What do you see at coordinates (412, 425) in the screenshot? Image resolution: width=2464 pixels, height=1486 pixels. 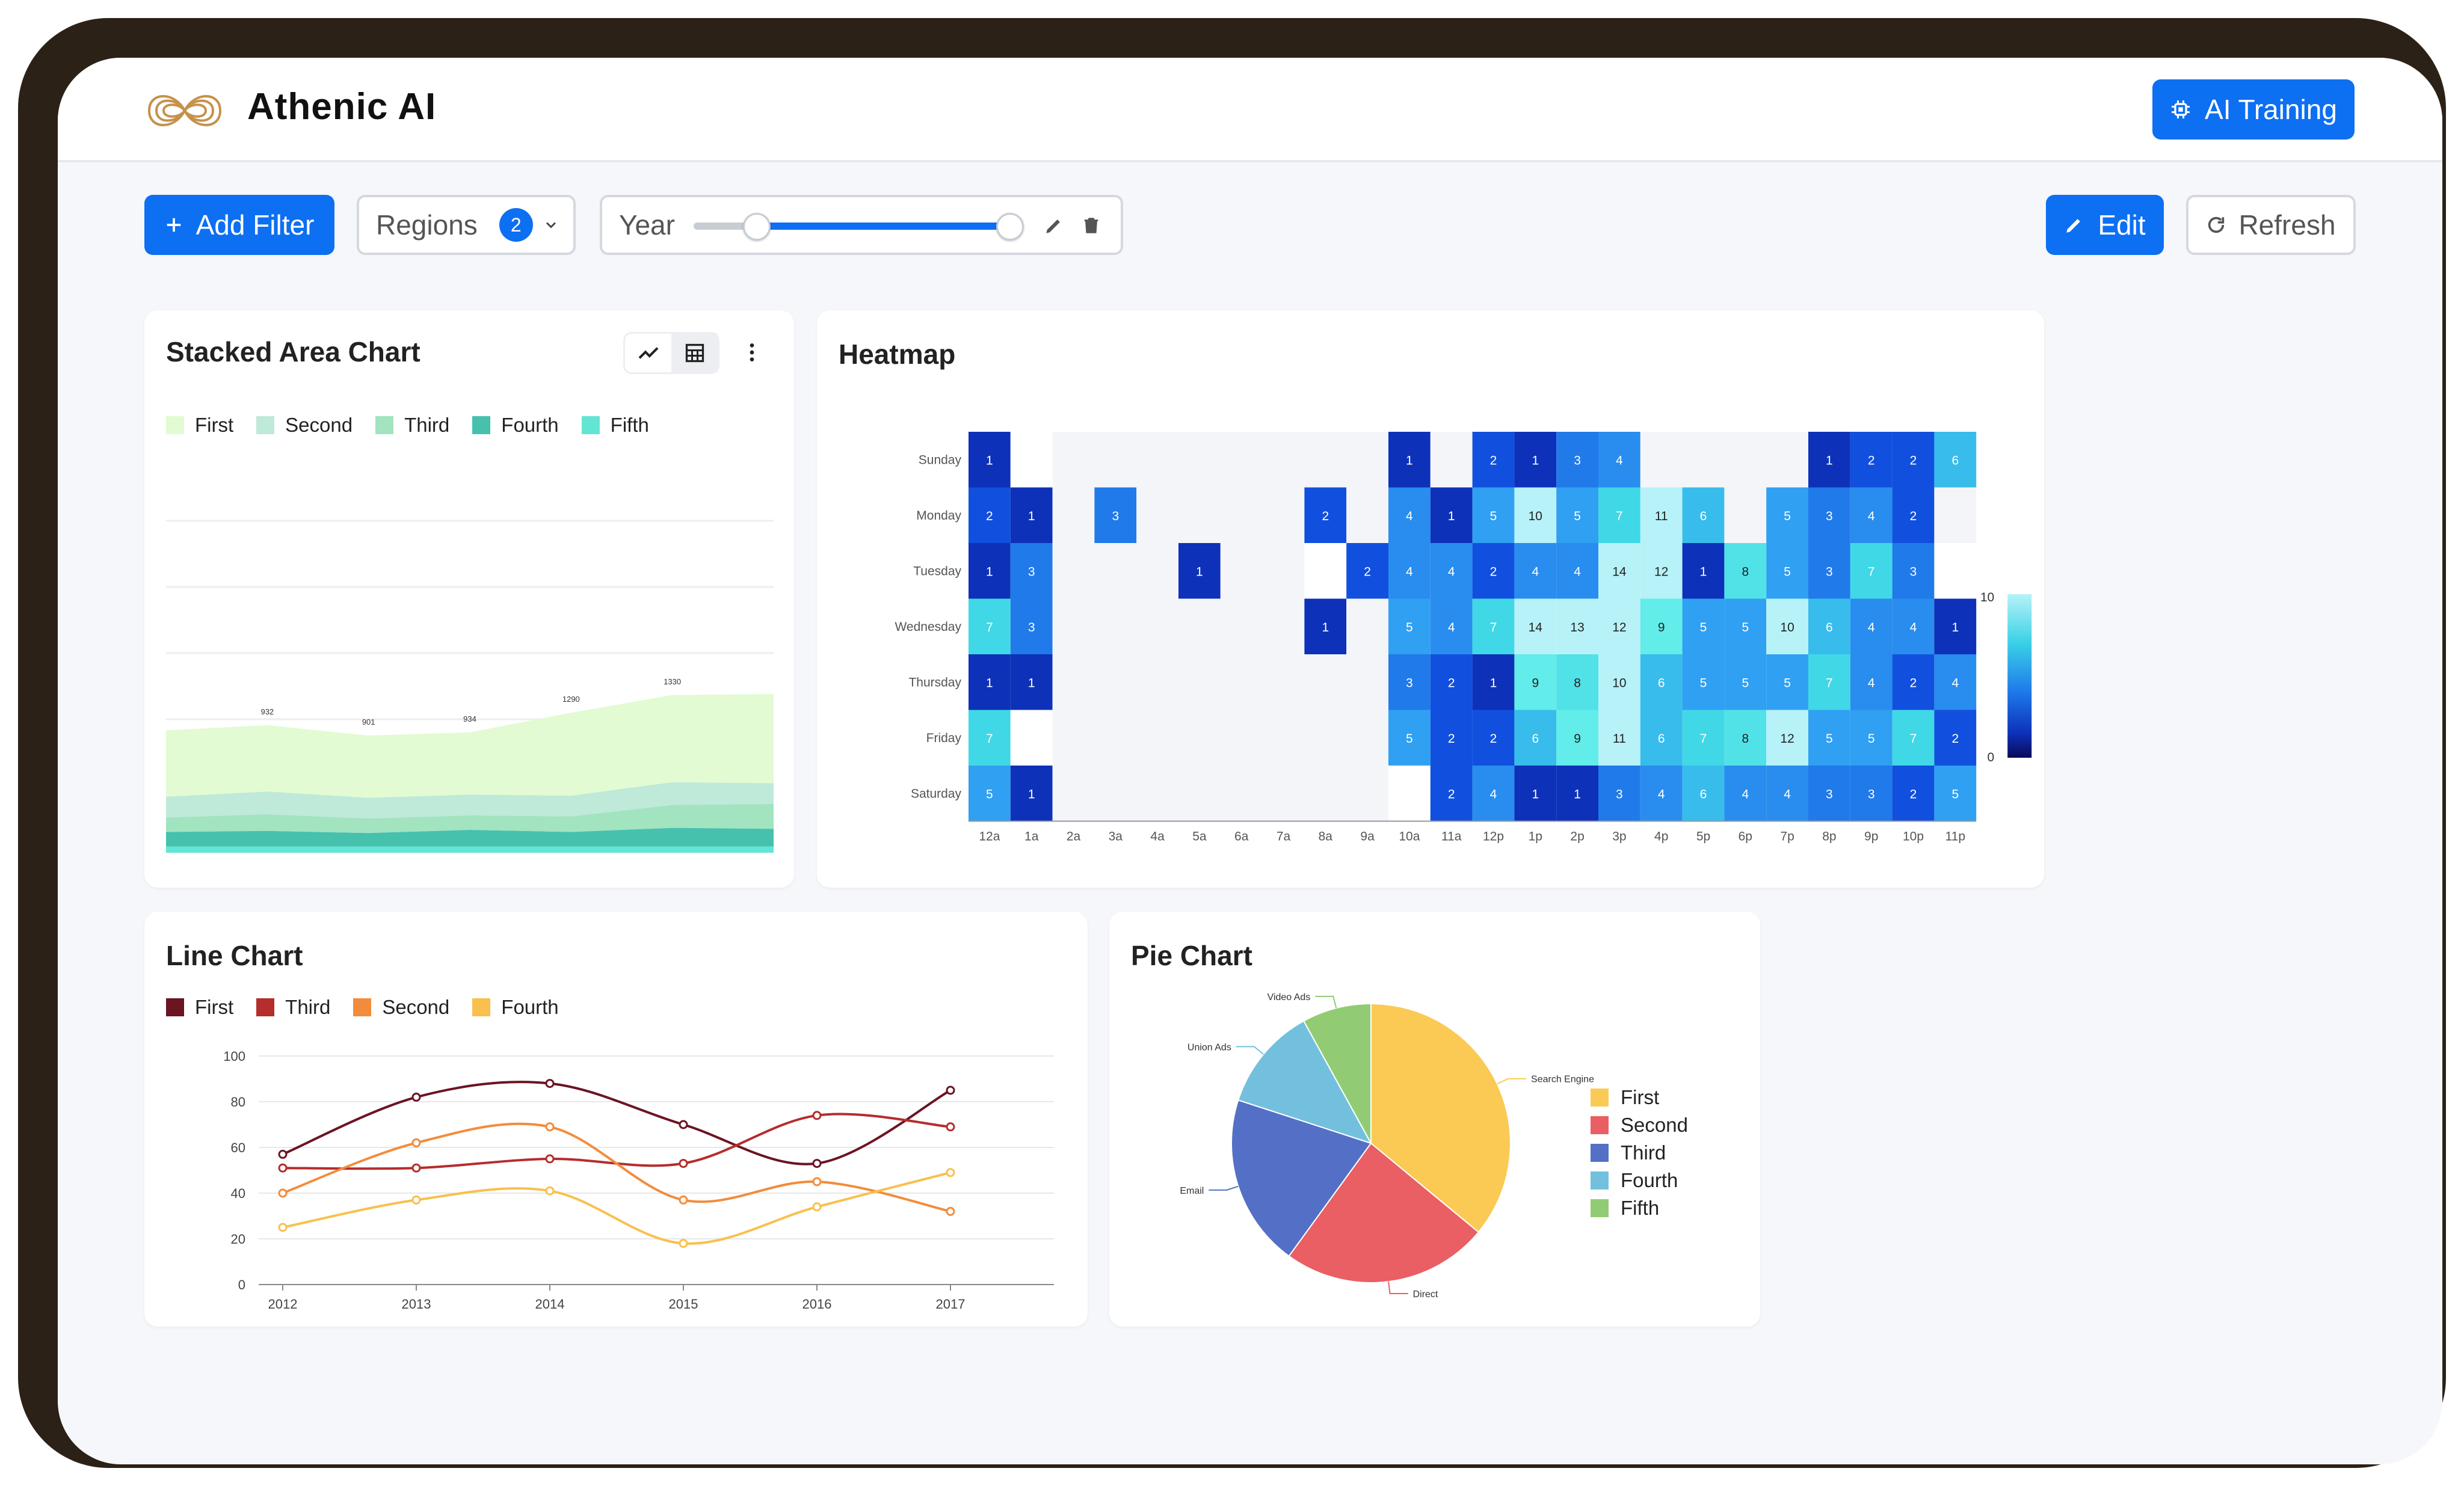 I see `stacked-area-legend-item: Third` at bounding box center [412, 425].